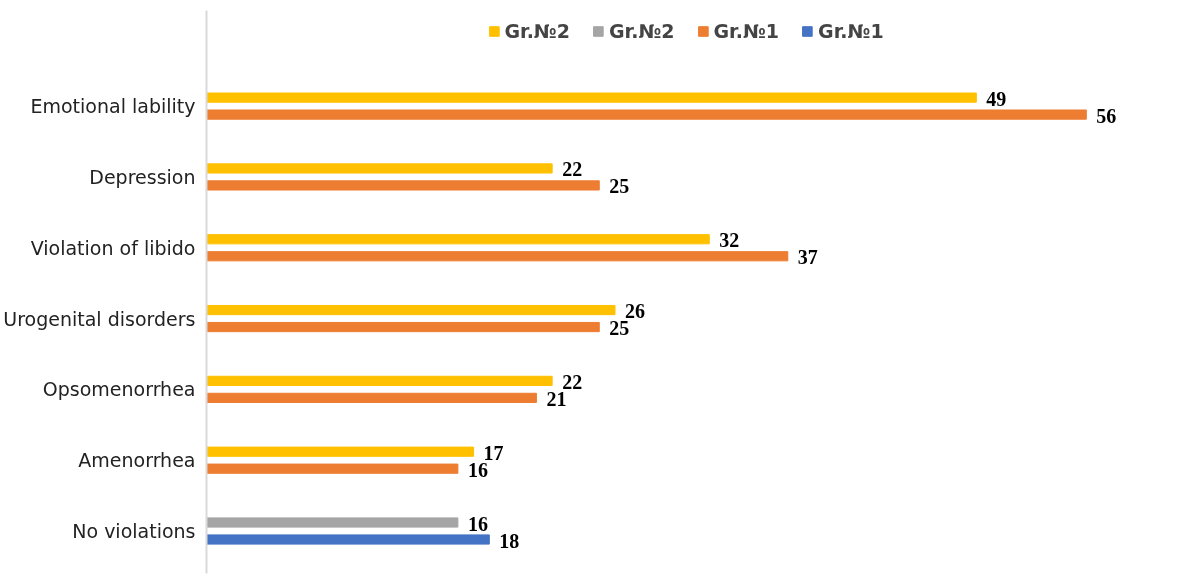 The height and width of the screenshot is (587, 1199). What do you see at coordinates (1106, 115) in the screenshot?
I see `data-label: 56` at bounding box center [1106, 115].